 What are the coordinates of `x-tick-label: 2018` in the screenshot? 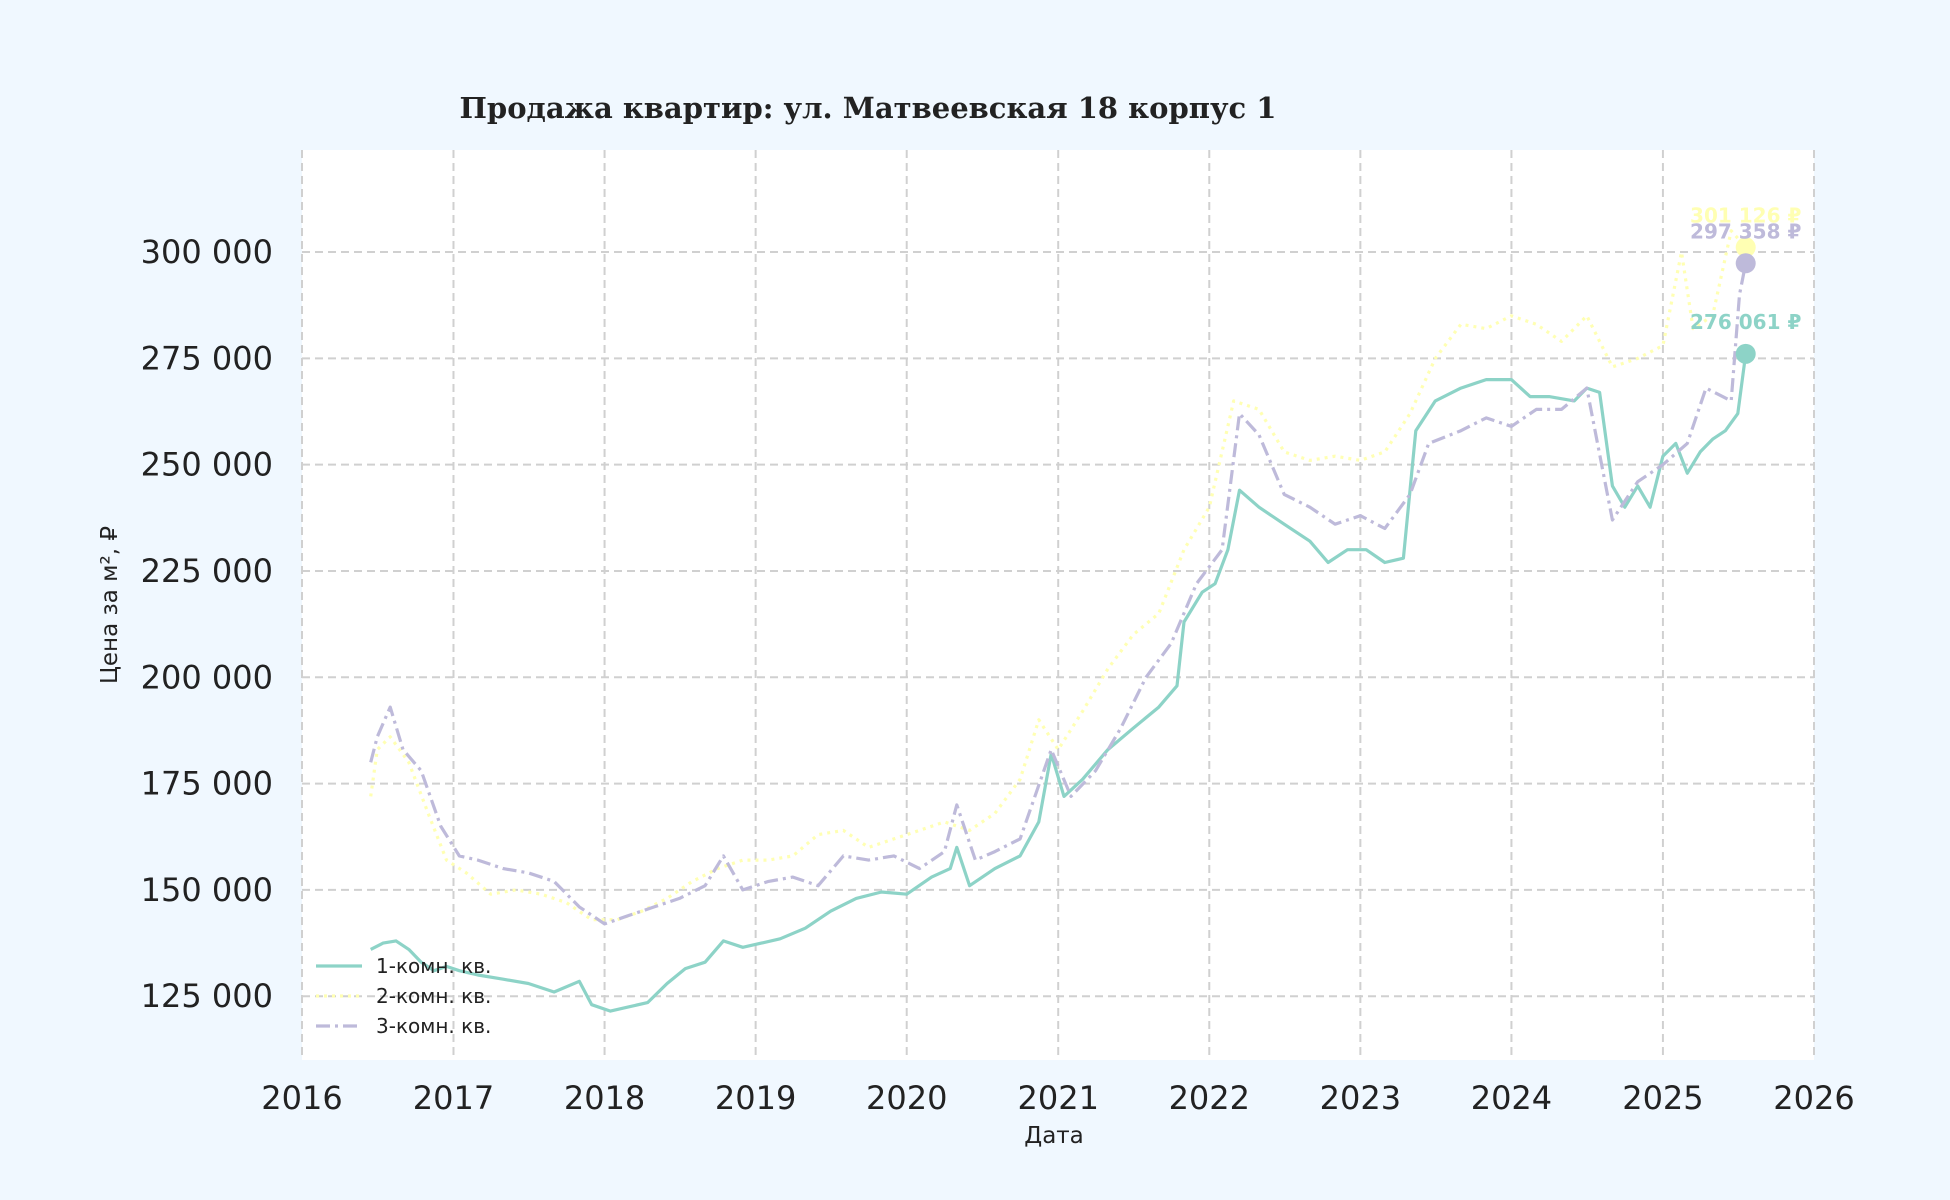 It's located at (604, 1098).